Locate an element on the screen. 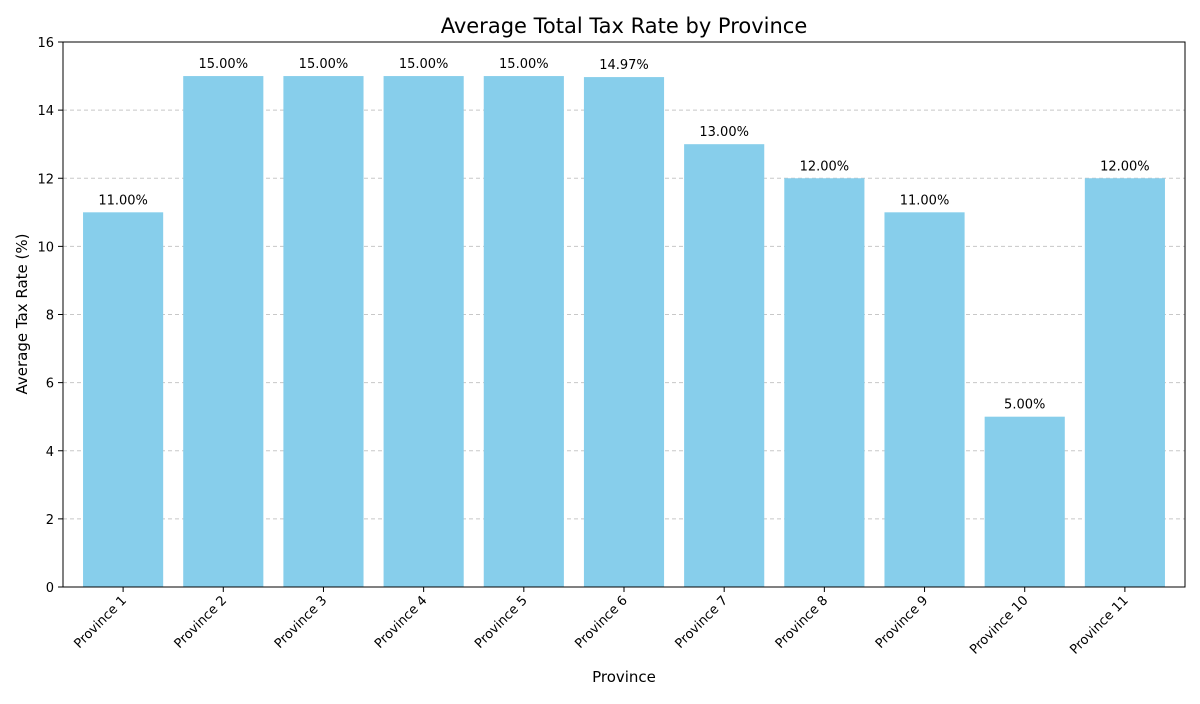 This screenshot has height=704, width=1200. y-tick-label: 16 is located at coordinates (45, 43).